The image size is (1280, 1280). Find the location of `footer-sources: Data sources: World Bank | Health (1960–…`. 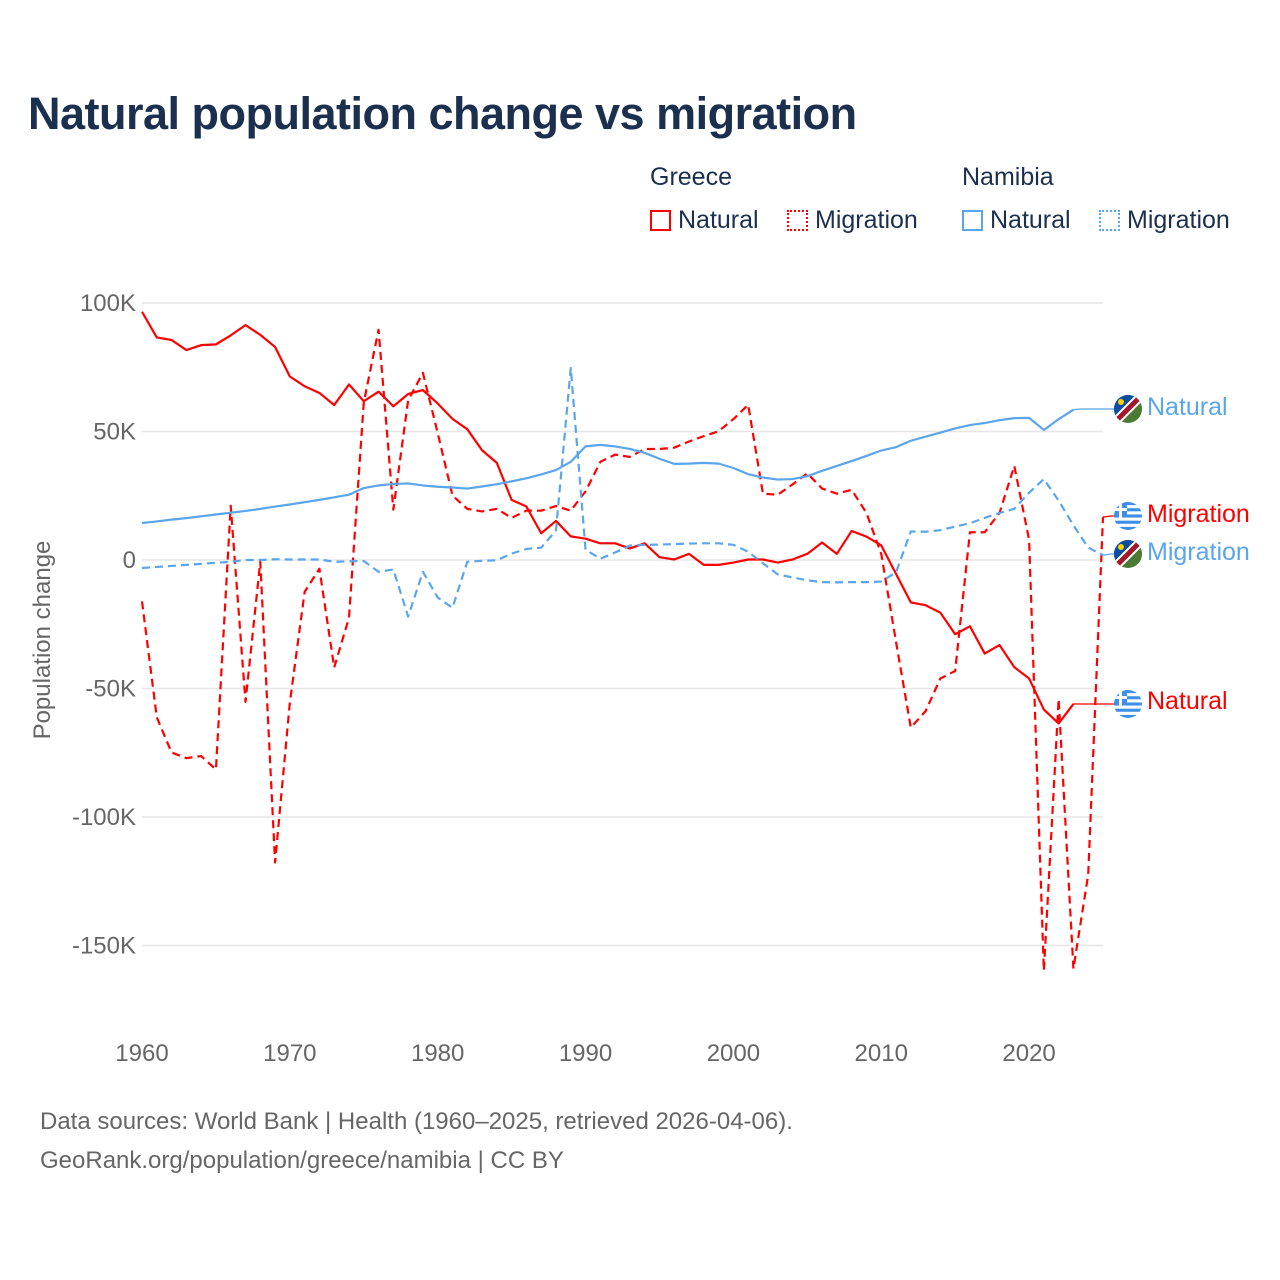

footer-sources: Data sources: World Bank | Health (1960–… is located at coordinates (416, 1121).